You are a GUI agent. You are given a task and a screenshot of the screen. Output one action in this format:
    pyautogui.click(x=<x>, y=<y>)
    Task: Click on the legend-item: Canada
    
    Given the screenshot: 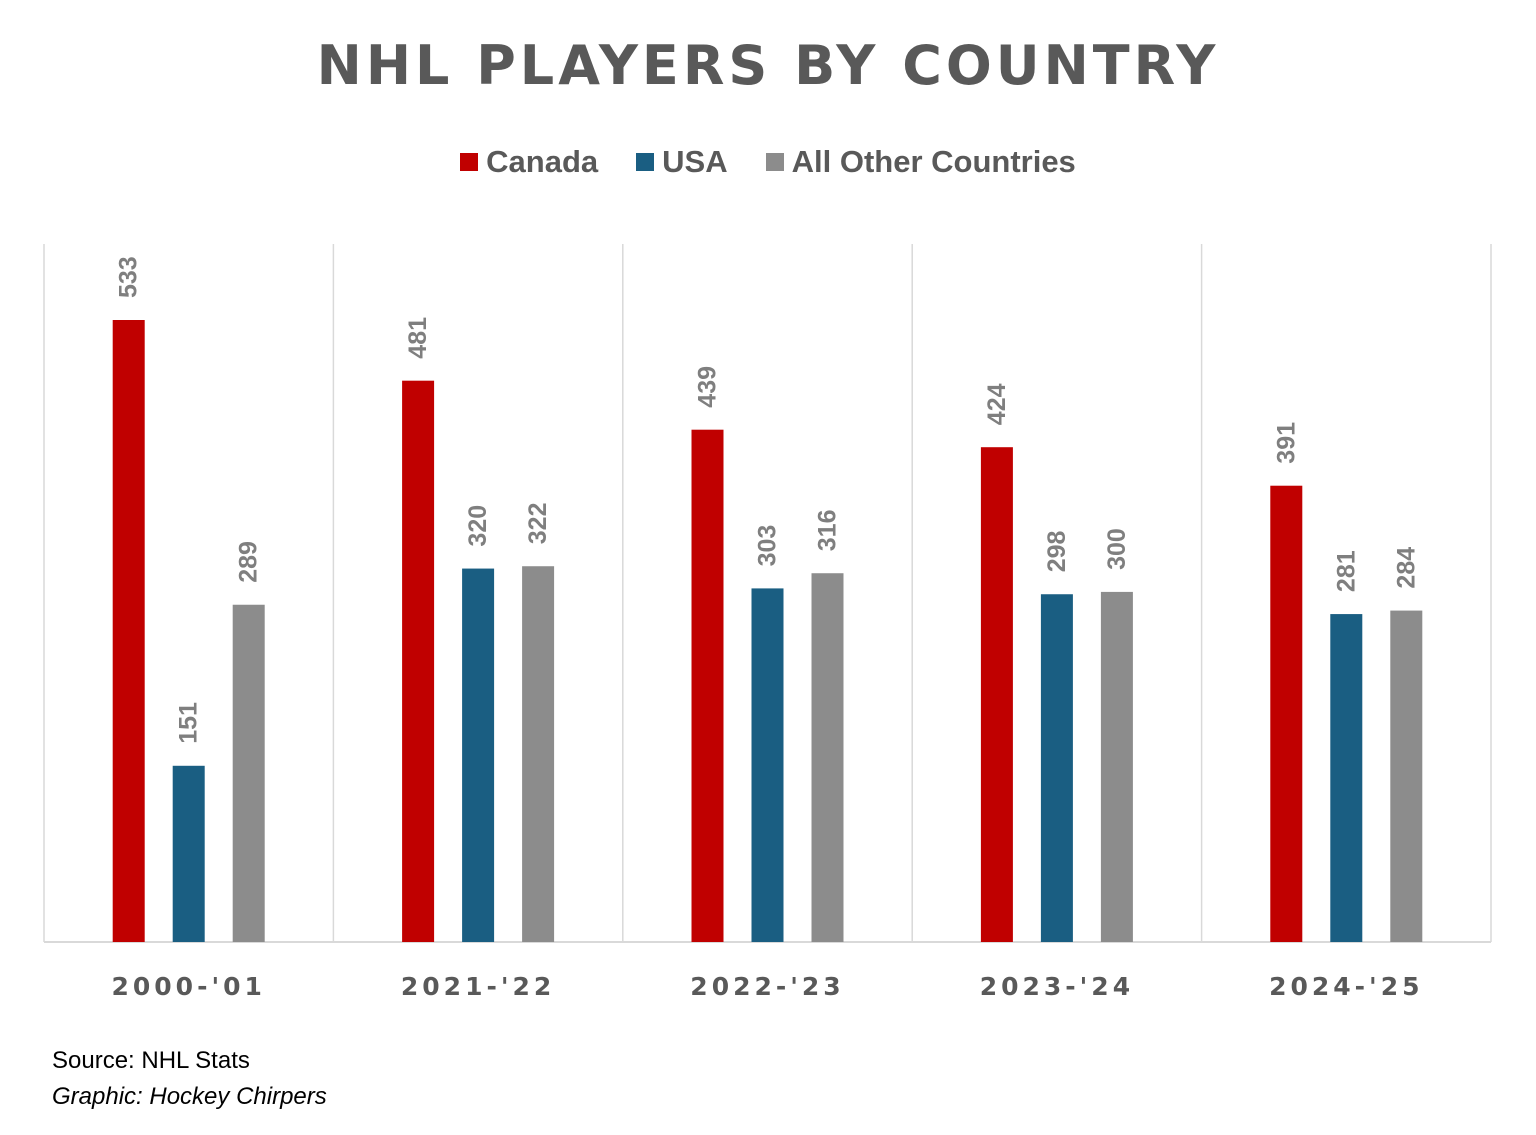 What is the action you would take?
    pyautogui.click(x=529, y=162)
    